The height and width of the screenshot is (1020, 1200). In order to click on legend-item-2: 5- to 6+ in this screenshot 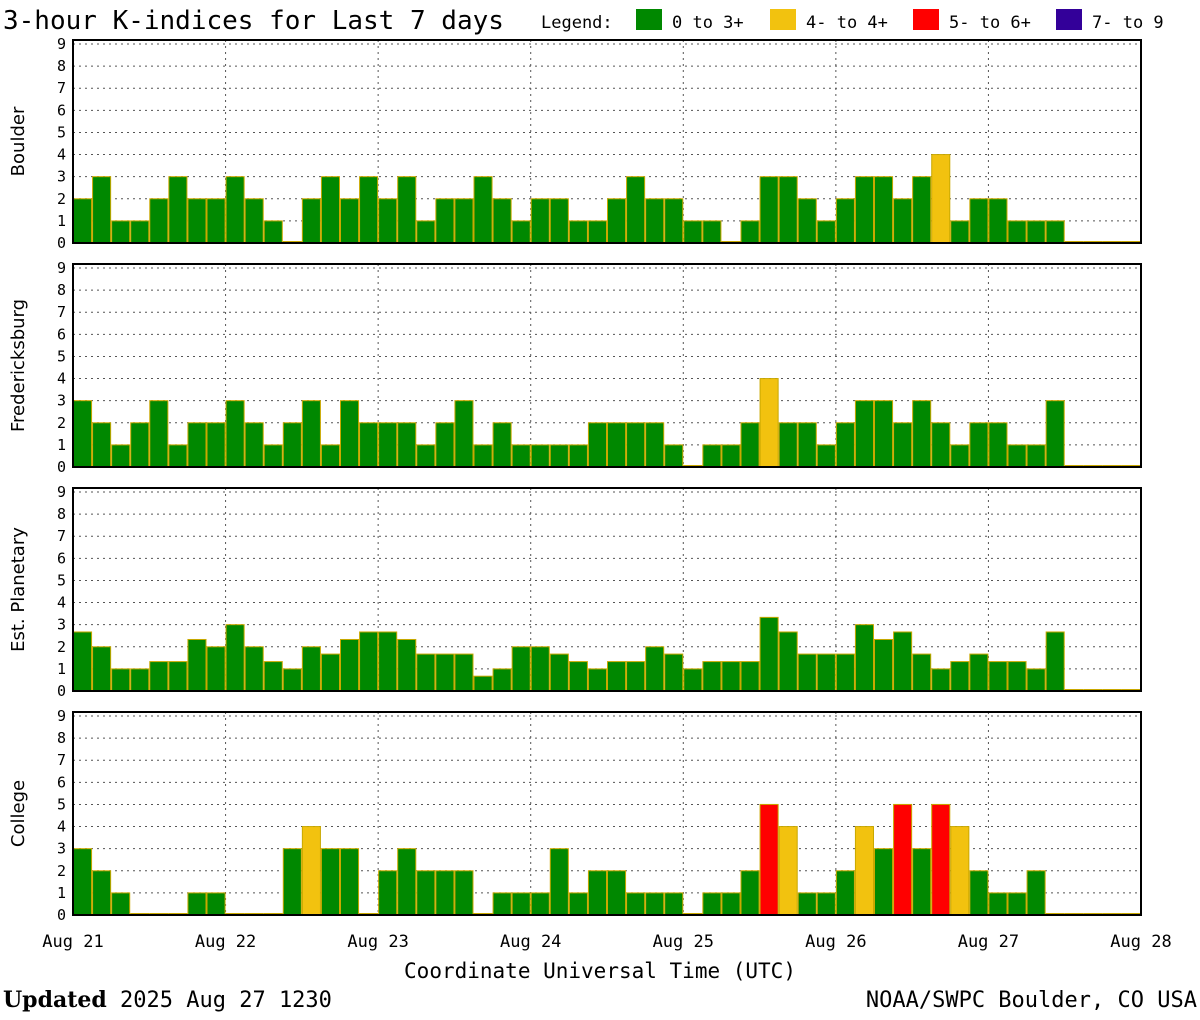, I will do `click(990, 23)`.